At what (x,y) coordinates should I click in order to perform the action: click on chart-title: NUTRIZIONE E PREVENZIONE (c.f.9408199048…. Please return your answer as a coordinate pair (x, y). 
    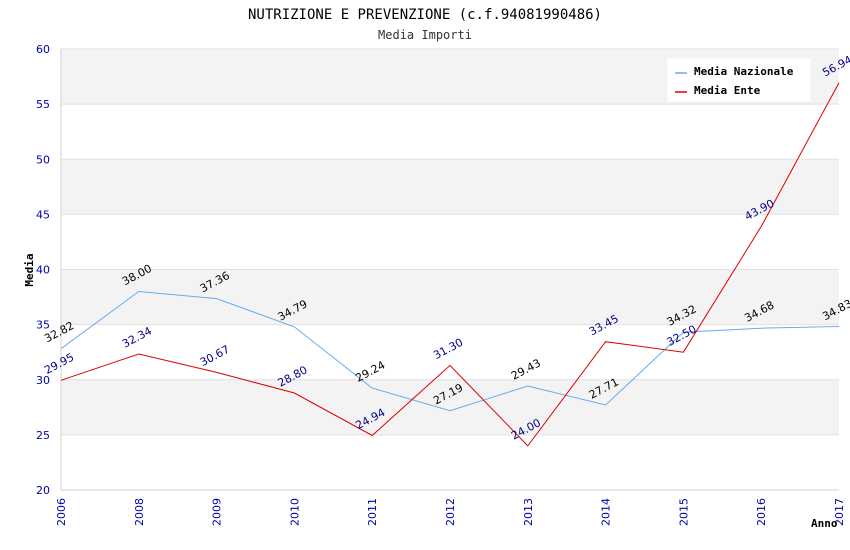
    Looking at the image, I should click on (425, 15).